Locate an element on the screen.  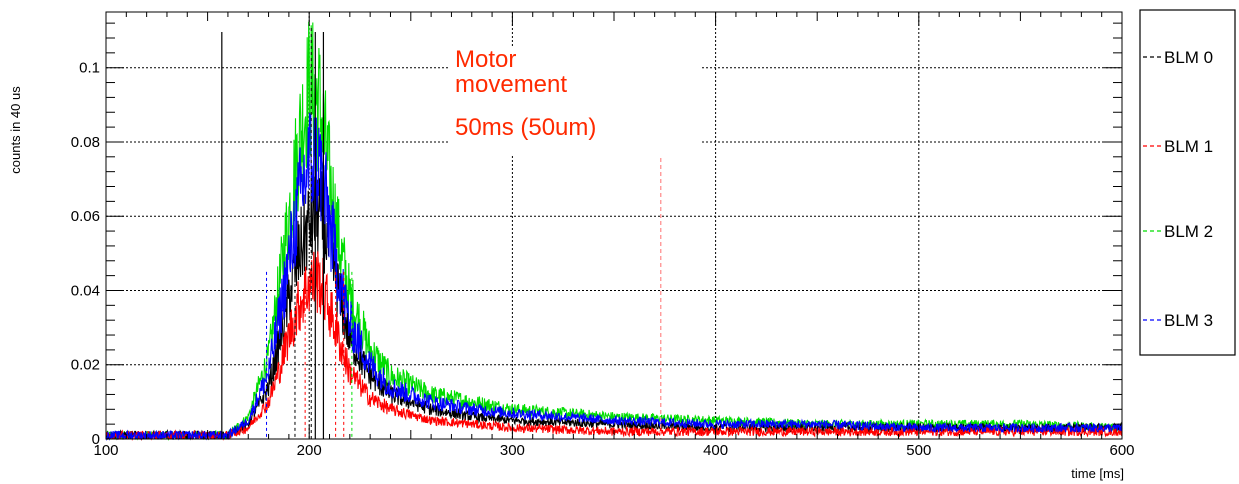
annotation-line-2: movement is located at coordinates (511, 84).